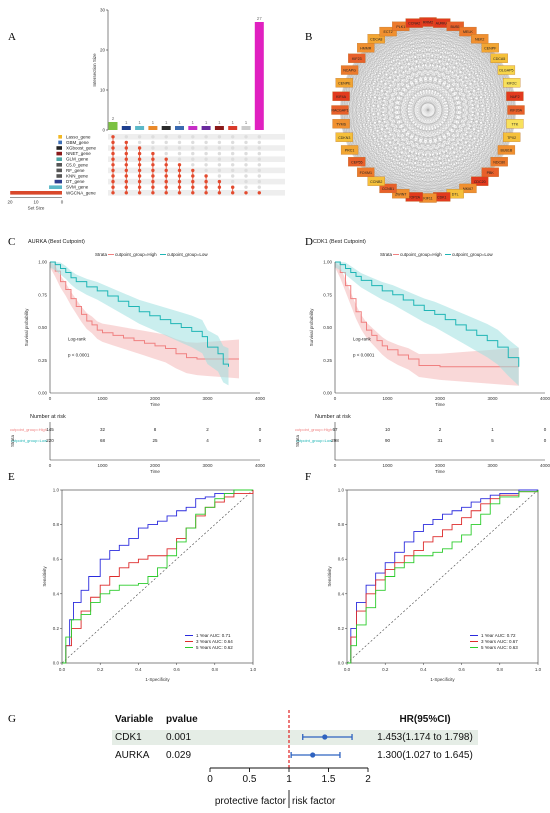  I want to click on panel-label-f: F, so click(308, 477).